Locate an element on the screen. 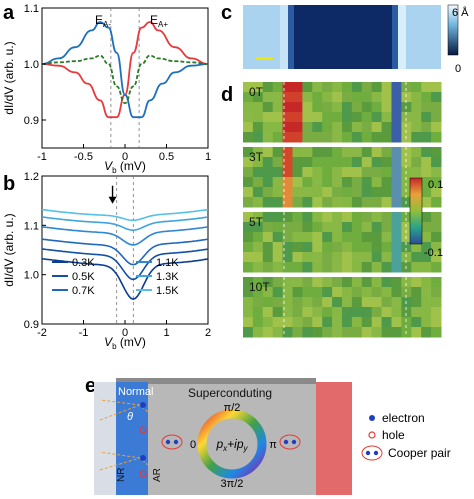 The image size is (474, 499). wheel-label-bottom: 3π/2 is located at coordinates (232, 484).